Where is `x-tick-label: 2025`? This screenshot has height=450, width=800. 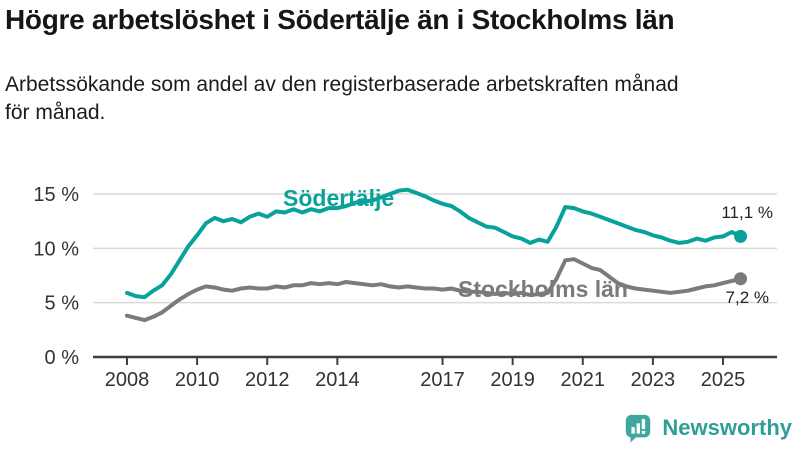 x-tick-label: 2025 is located at coordinates (723, 380).